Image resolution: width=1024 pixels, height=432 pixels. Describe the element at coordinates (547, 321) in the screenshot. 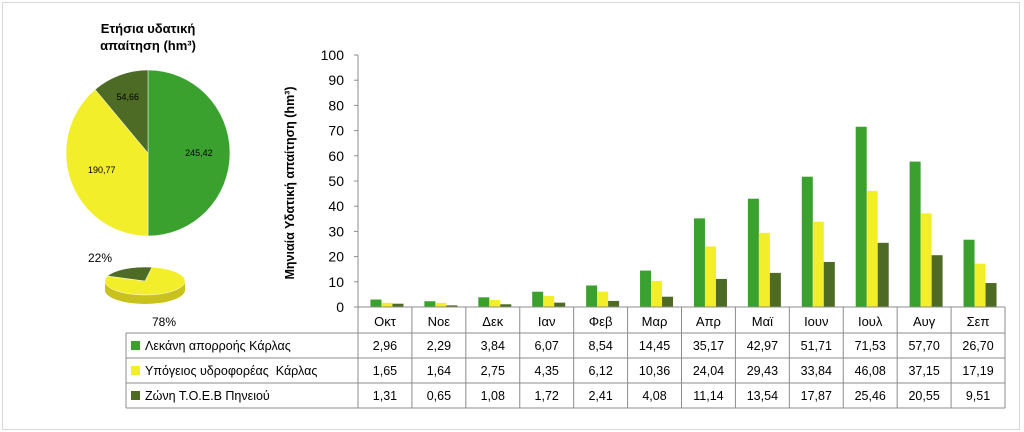

I see `x-category-label: Ιαν` at that location.